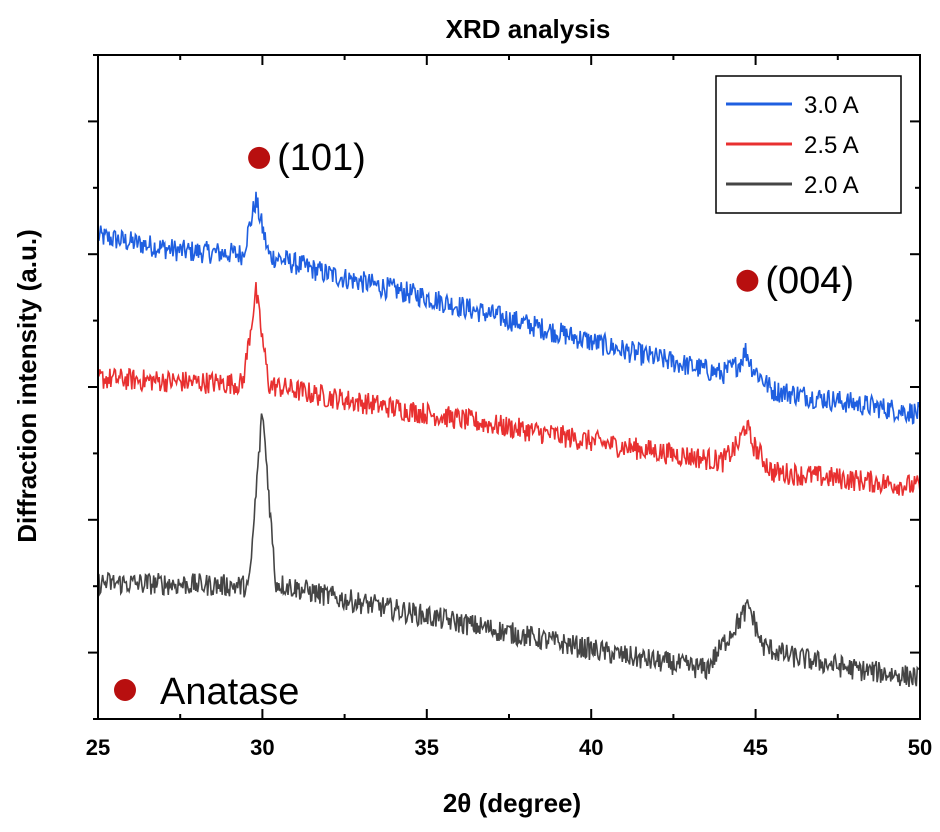  What do you see at coordinates (755, 747) in the screenshot?
I see `x-tick-label: 45` at bounding box center [755, 747].